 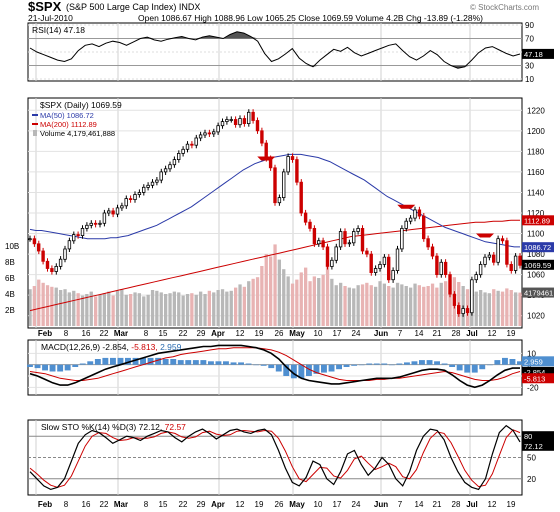 What do you see at coordinates (45, 7) in the screenshot?
I see `symbol-title: $SPX` at bounding box center [45, 7].